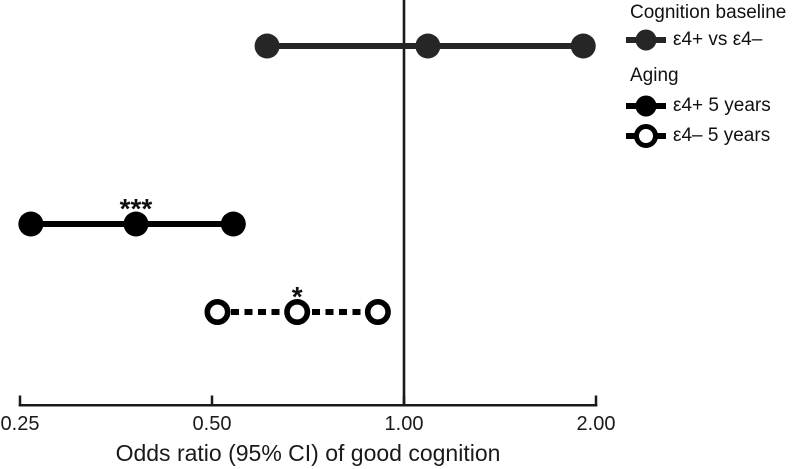 The height and width of the screenshot is (469, 798). What do you see at coordinates (596, 424) in the screenshot?
I see `x-axis-tick-label: 2.00` at bounding box center [596, 424].